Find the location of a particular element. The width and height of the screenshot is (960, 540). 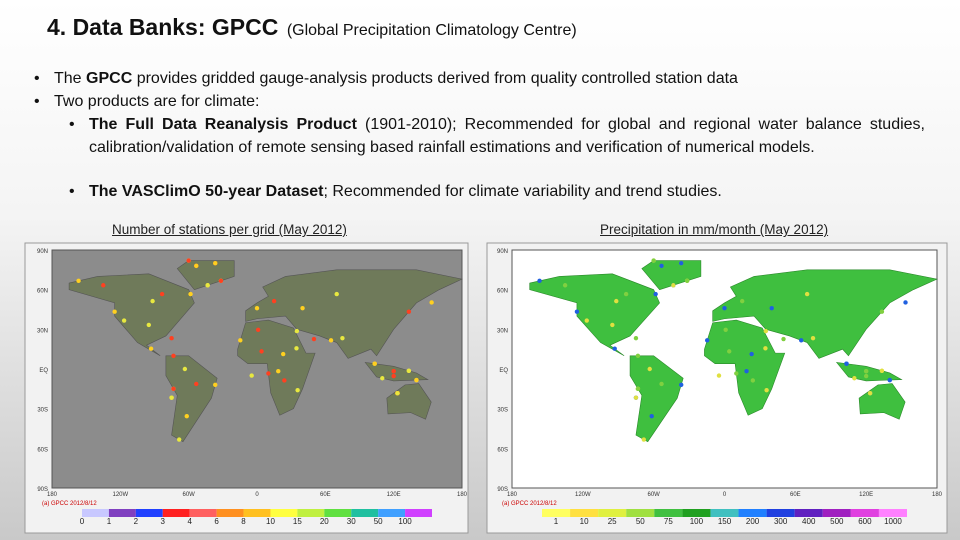

legend-label: 200 is located at coordinates (753, 521).